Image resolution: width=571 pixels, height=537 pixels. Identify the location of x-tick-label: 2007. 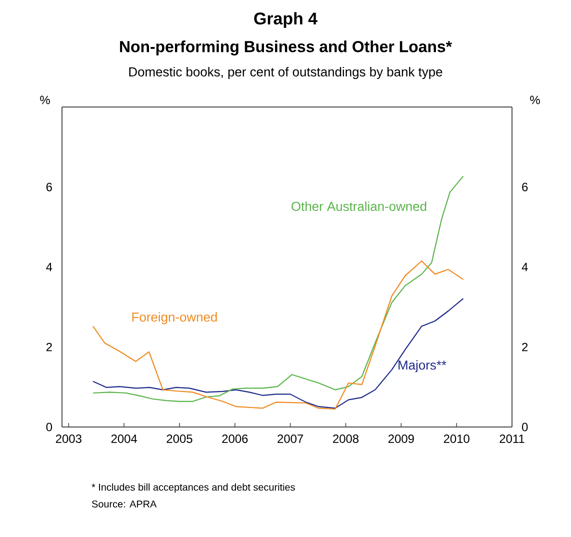
(291, 438).